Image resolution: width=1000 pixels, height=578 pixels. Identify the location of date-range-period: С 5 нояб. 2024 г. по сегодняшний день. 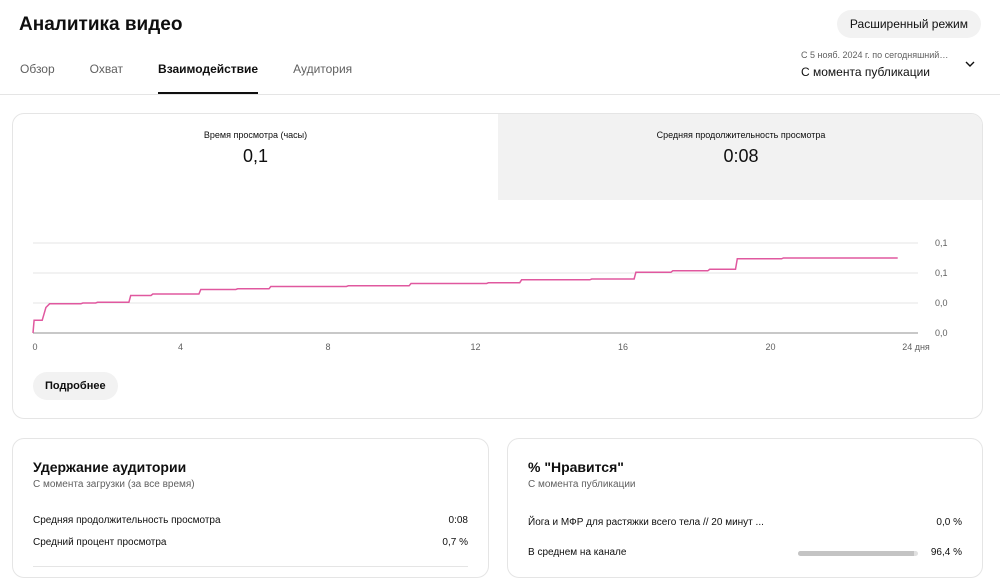
(875, 55).